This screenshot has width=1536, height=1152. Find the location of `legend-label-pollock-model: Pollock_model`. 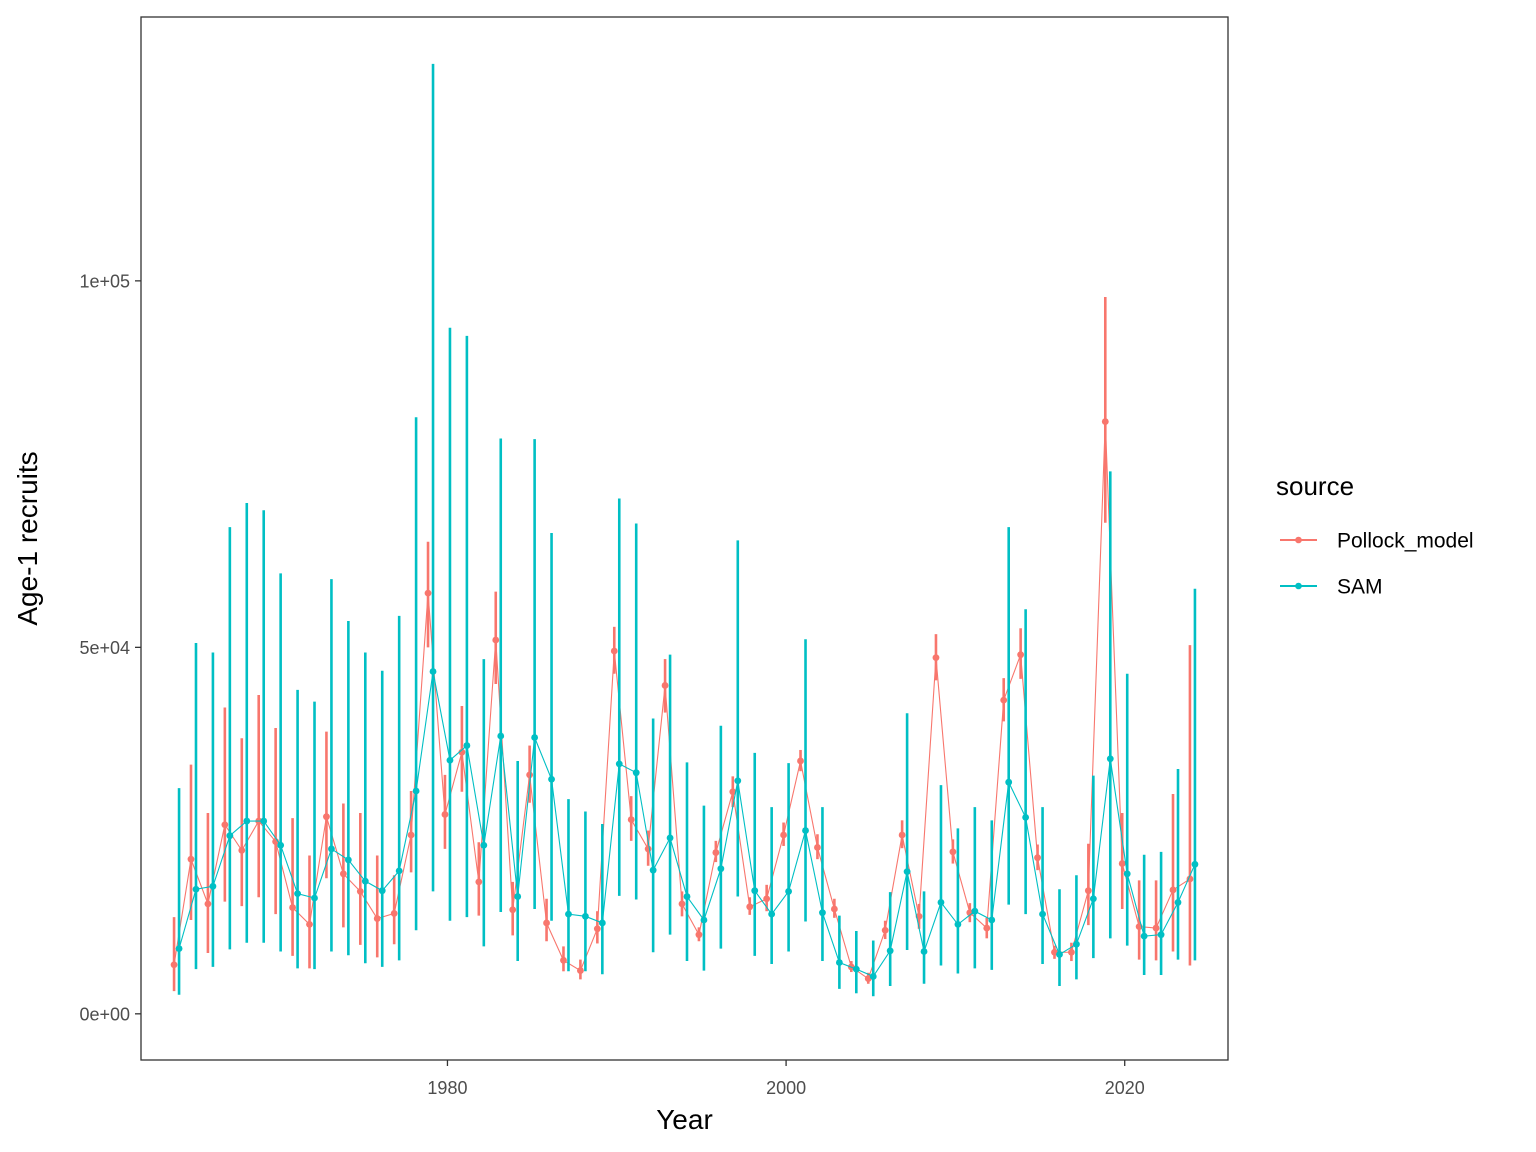

legend-label-pollock-model: Pollock_model is located at coordinates (1405, 541).